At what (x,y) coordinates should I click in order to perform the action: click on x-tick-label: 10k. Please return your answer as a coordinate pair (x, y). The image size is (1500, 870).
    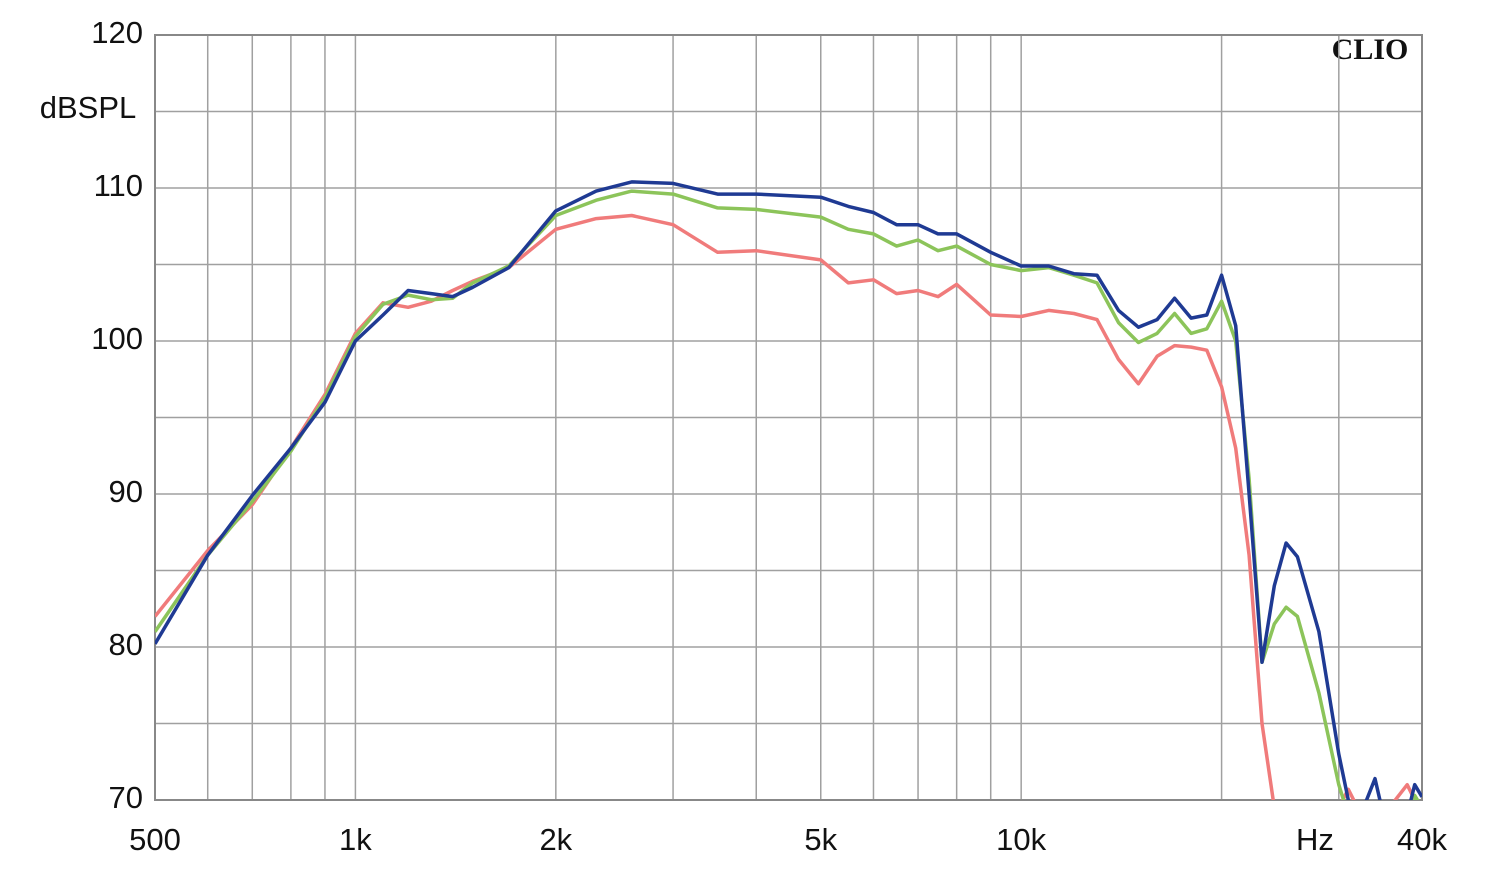
    Looking at the image, I should click on (1021, 839).